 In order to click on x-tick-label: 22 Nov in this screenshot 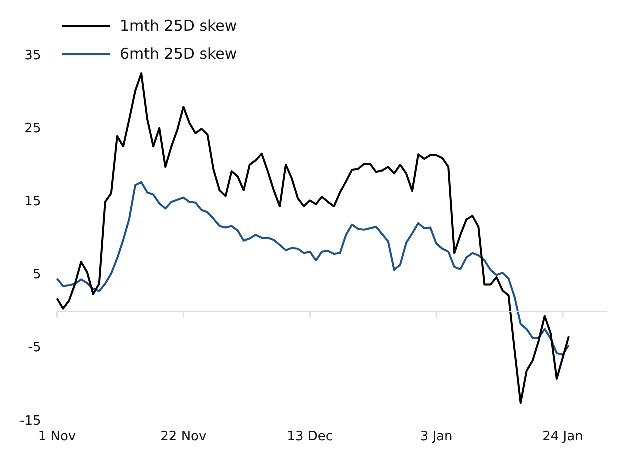, I will do `click(183, 437)`.